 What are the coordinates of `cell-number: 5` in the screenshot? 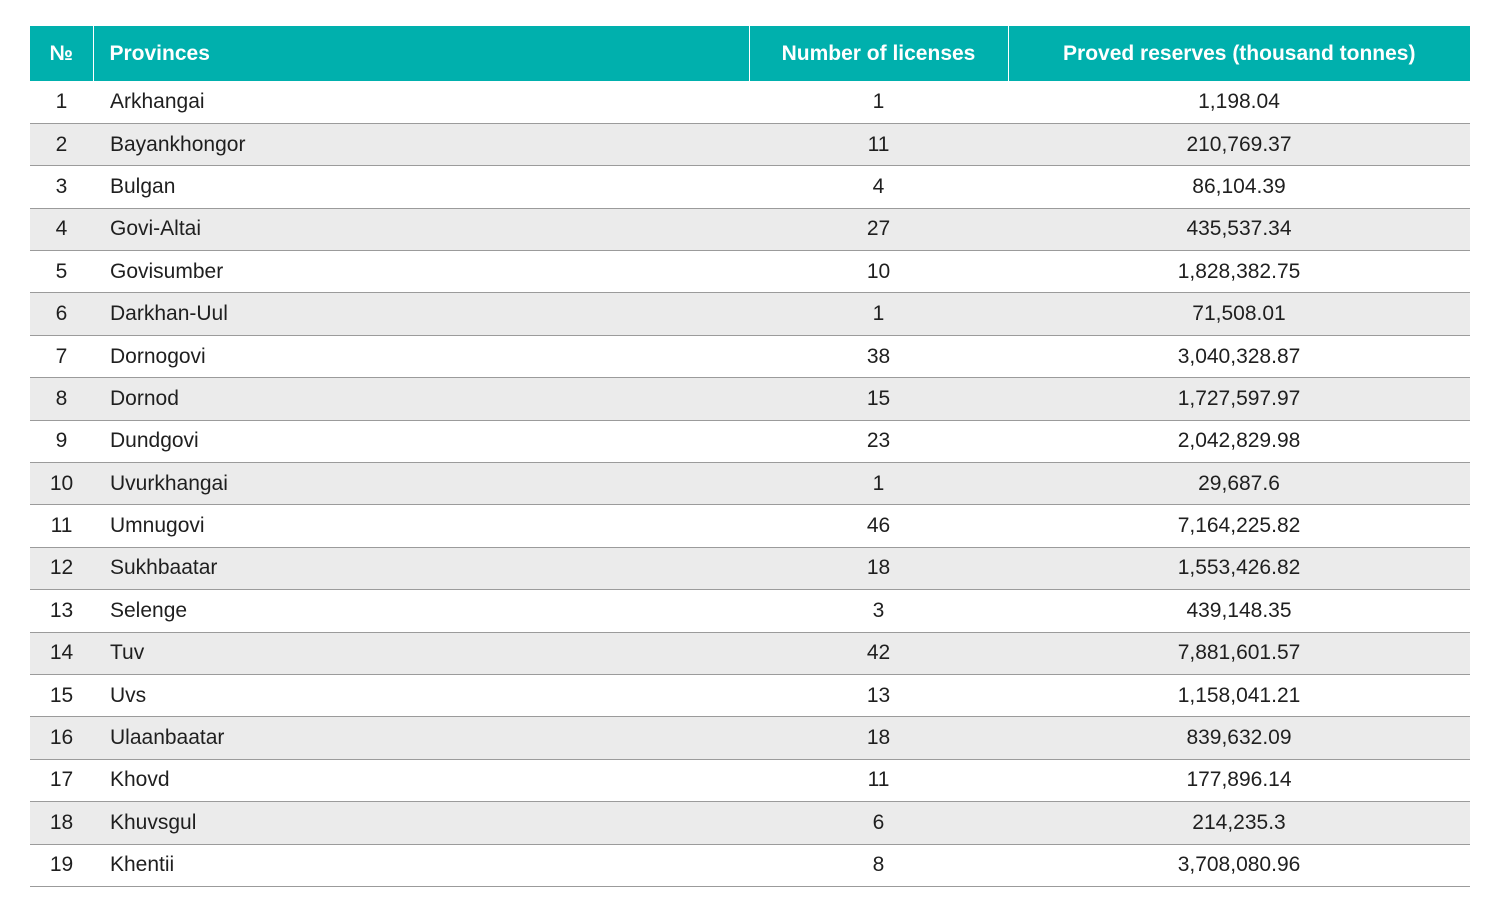 It's located at (61, 272).